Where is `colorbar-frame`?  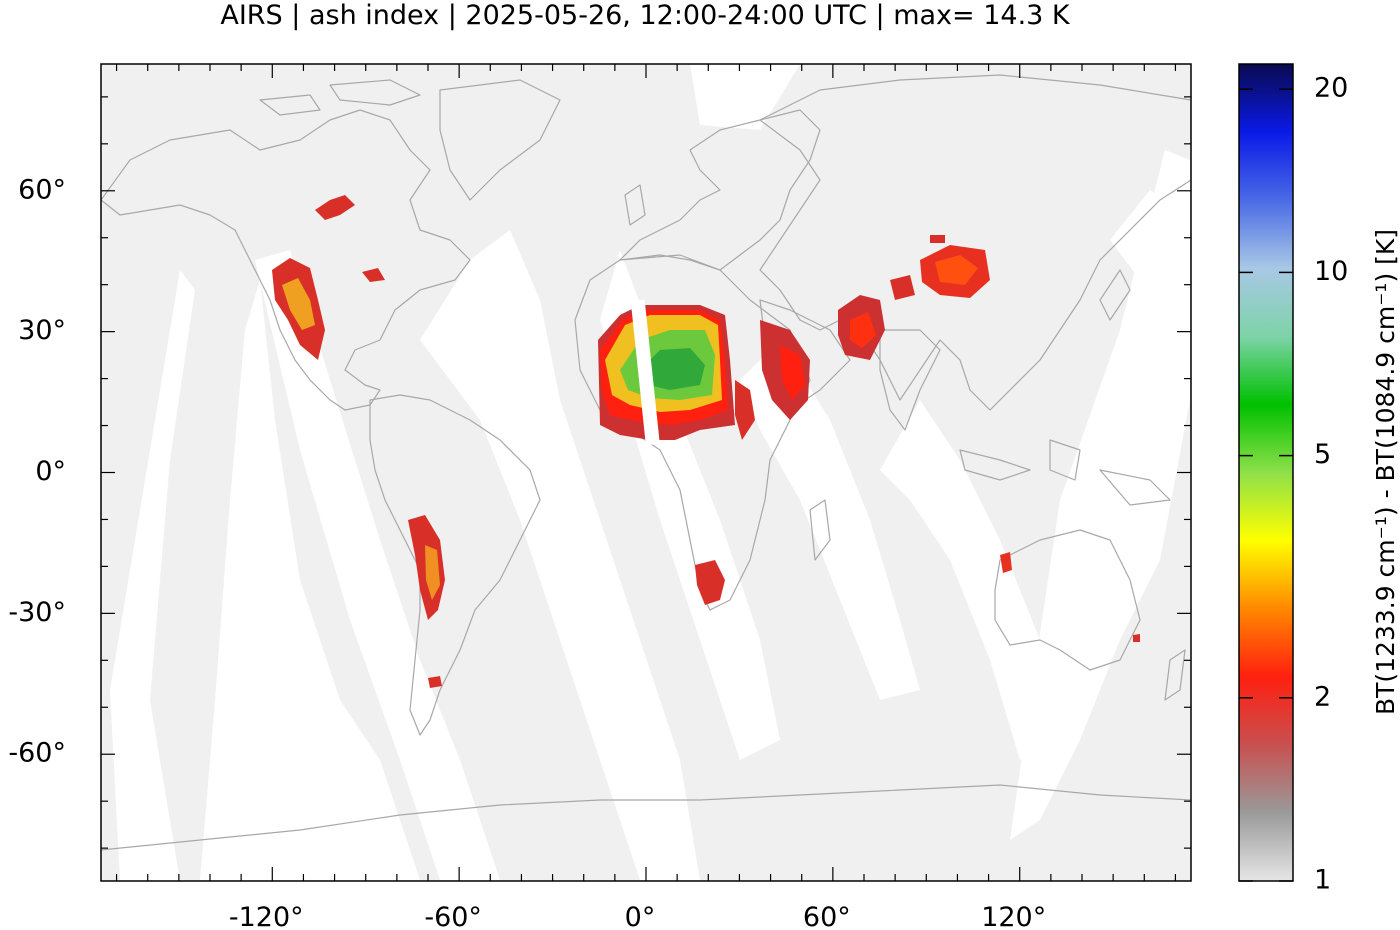 colorbar-frame is located at coordinates (1266, 472).